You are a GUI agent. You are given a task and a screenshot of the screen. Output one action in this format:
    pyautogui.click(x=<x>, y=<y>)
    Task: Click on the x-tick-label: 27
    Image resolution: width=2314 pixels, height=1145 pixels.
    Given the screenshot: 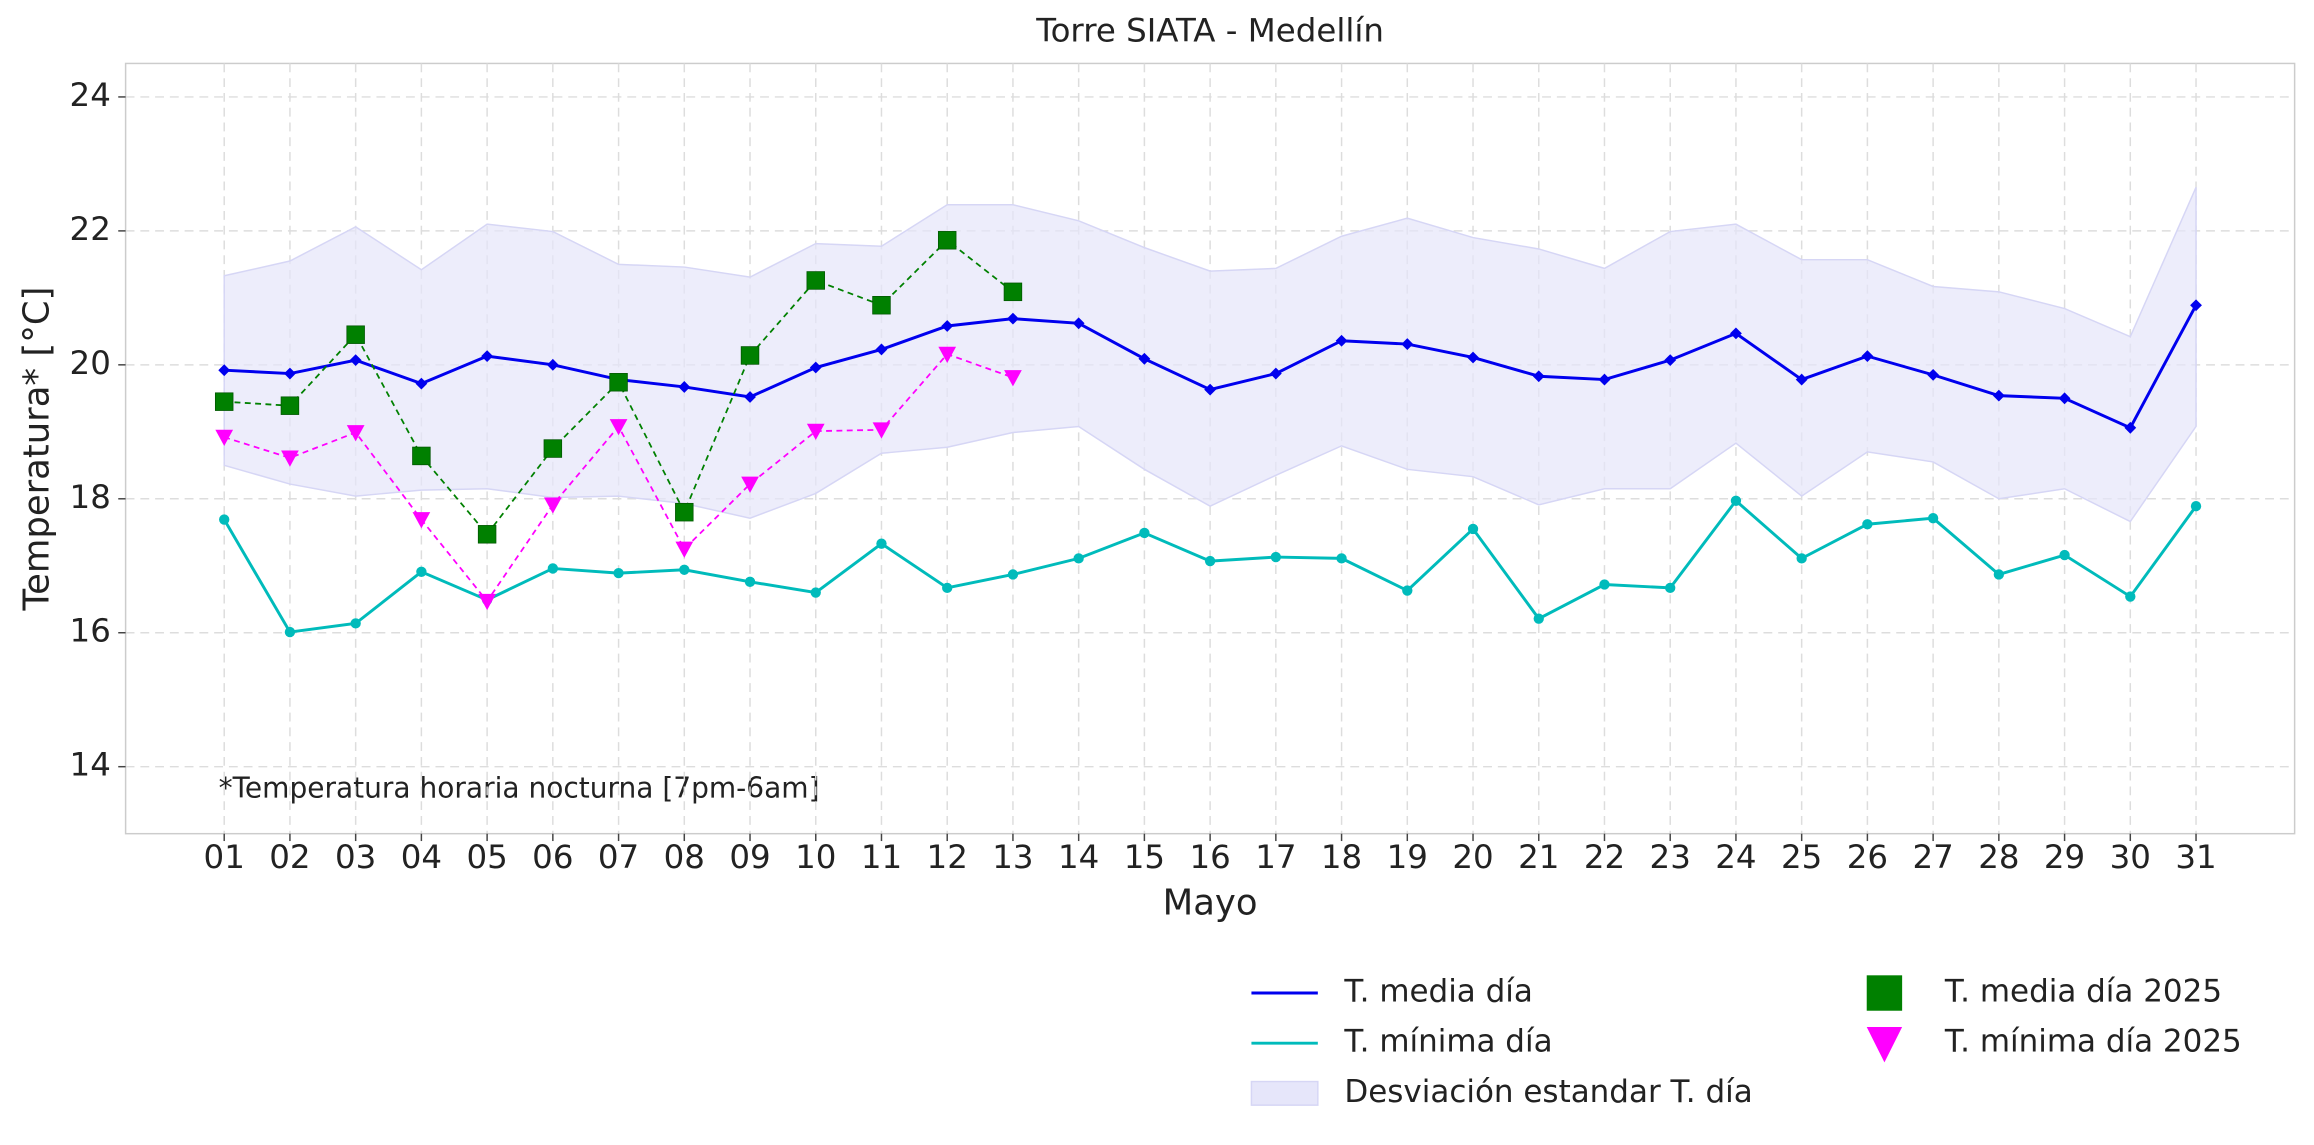 What is the action you would take?
    pyautogui.click(x=1932, y=857)
    